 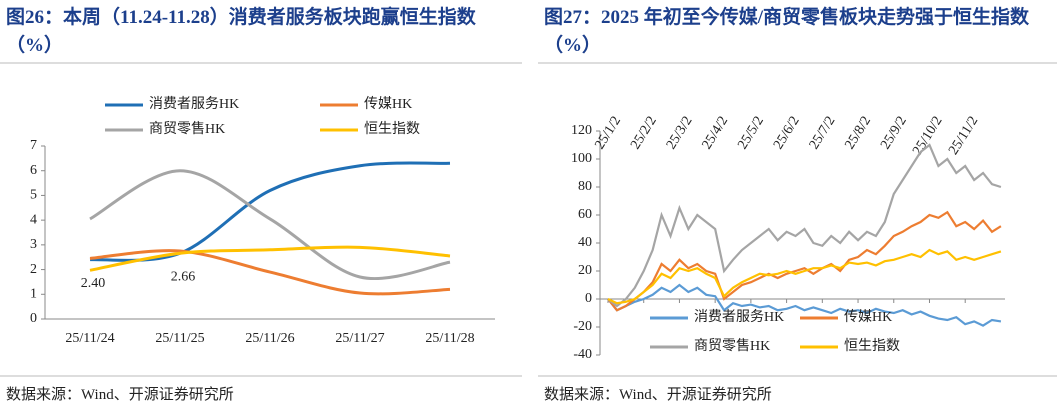 I want to click on x-tick-label: 25/11/27, so click(x=359, y=338).